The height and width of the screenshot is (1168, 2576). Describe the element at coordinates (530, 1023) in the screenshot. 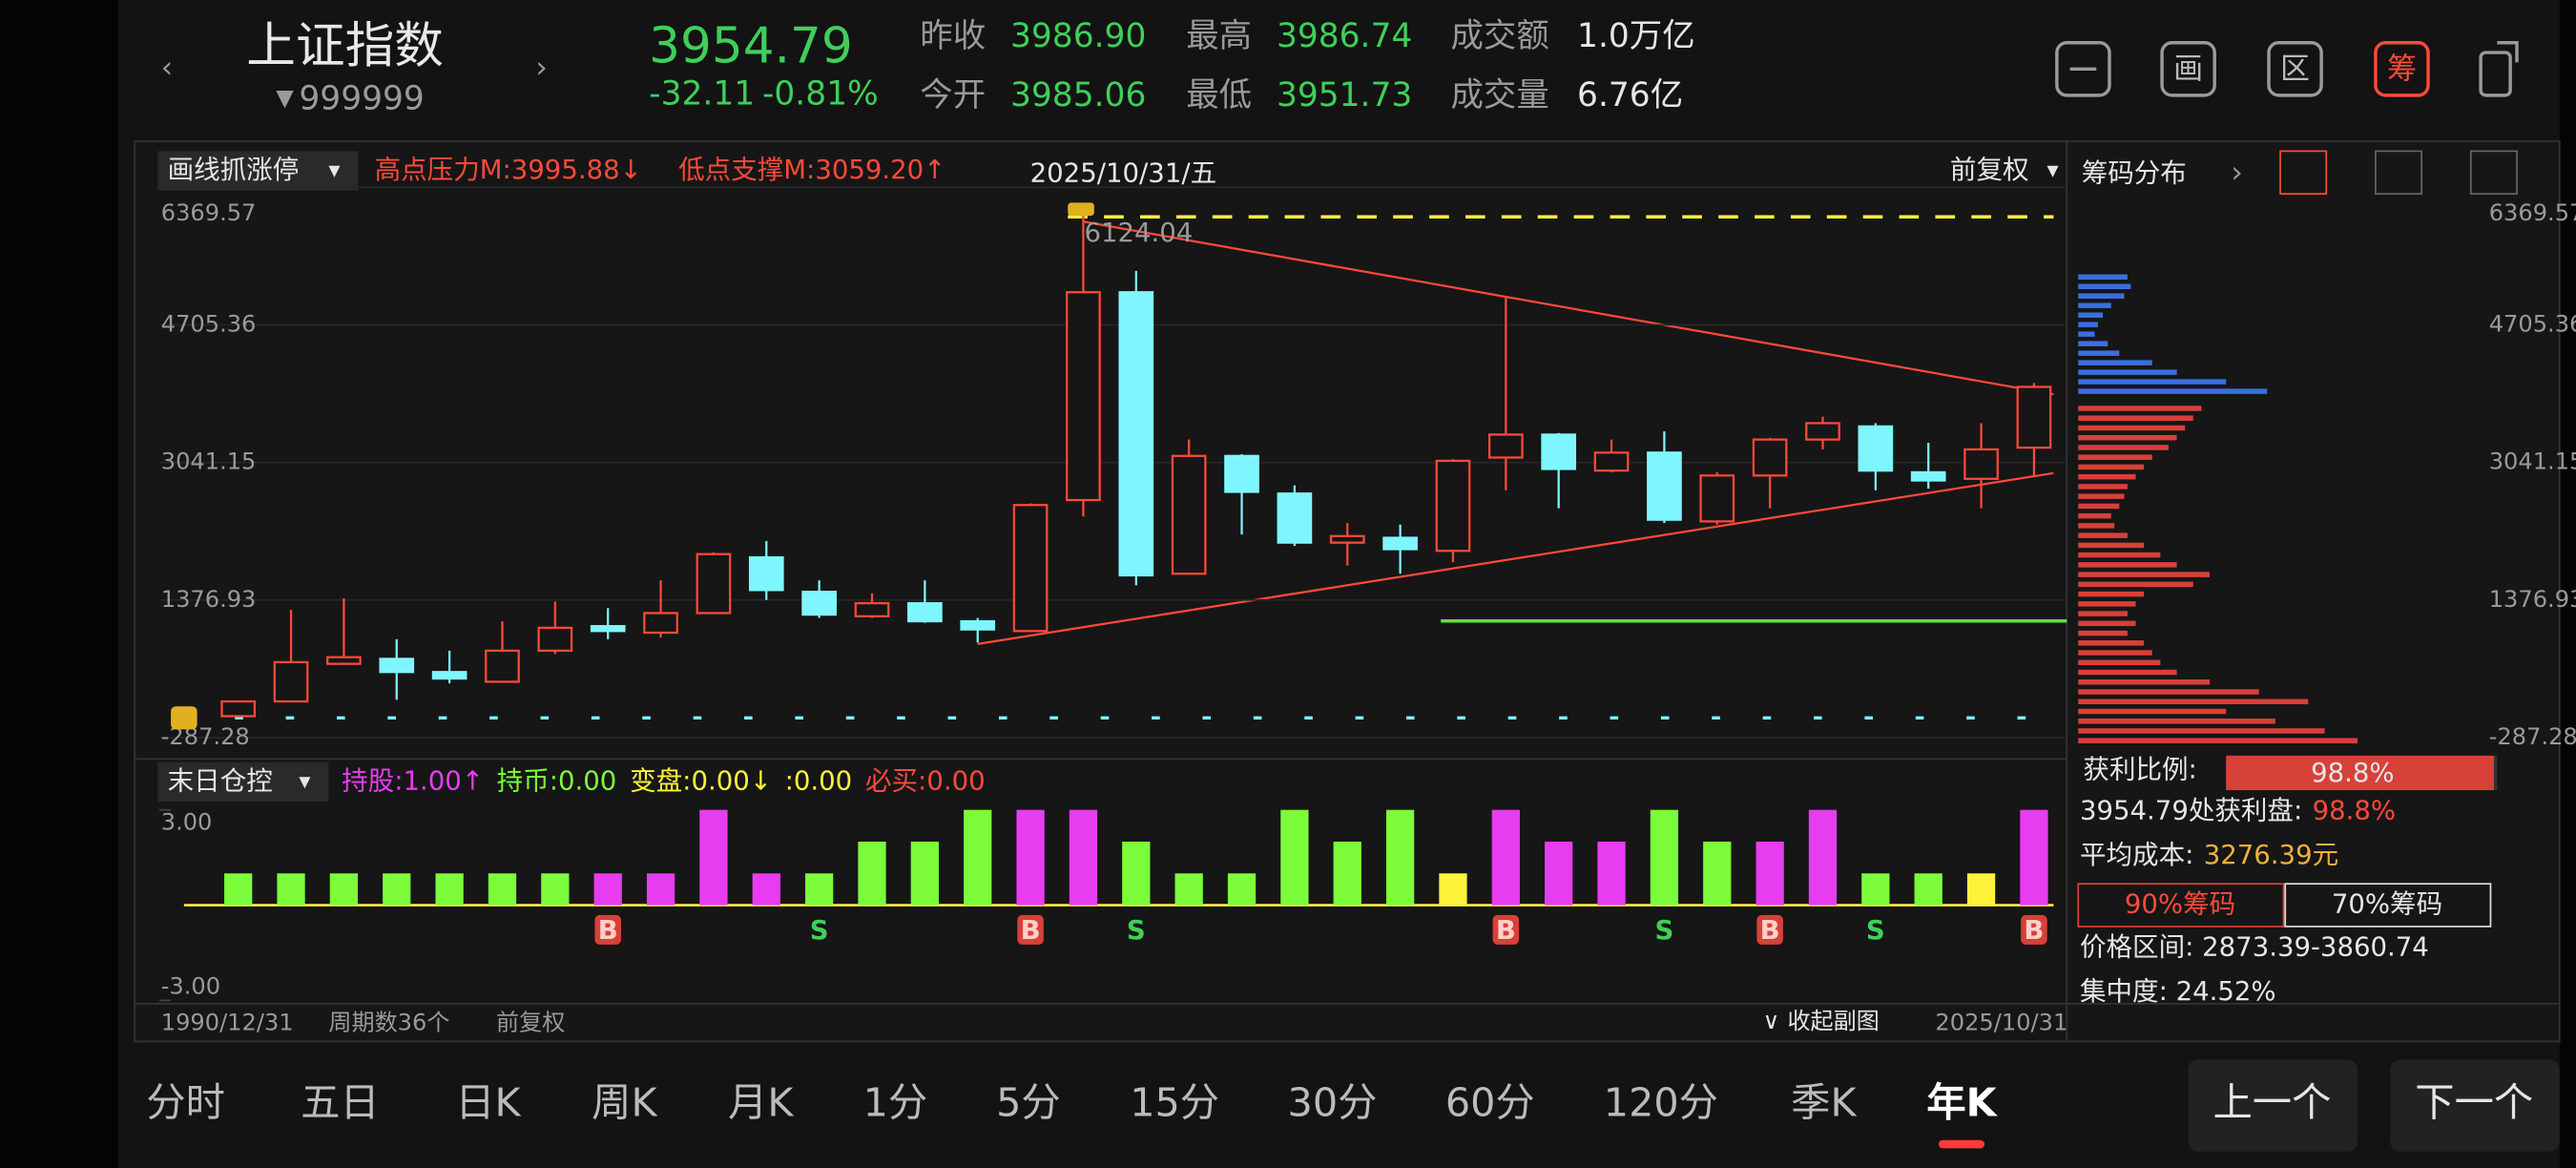

I see `footer-adjust: 前复权` at that location.